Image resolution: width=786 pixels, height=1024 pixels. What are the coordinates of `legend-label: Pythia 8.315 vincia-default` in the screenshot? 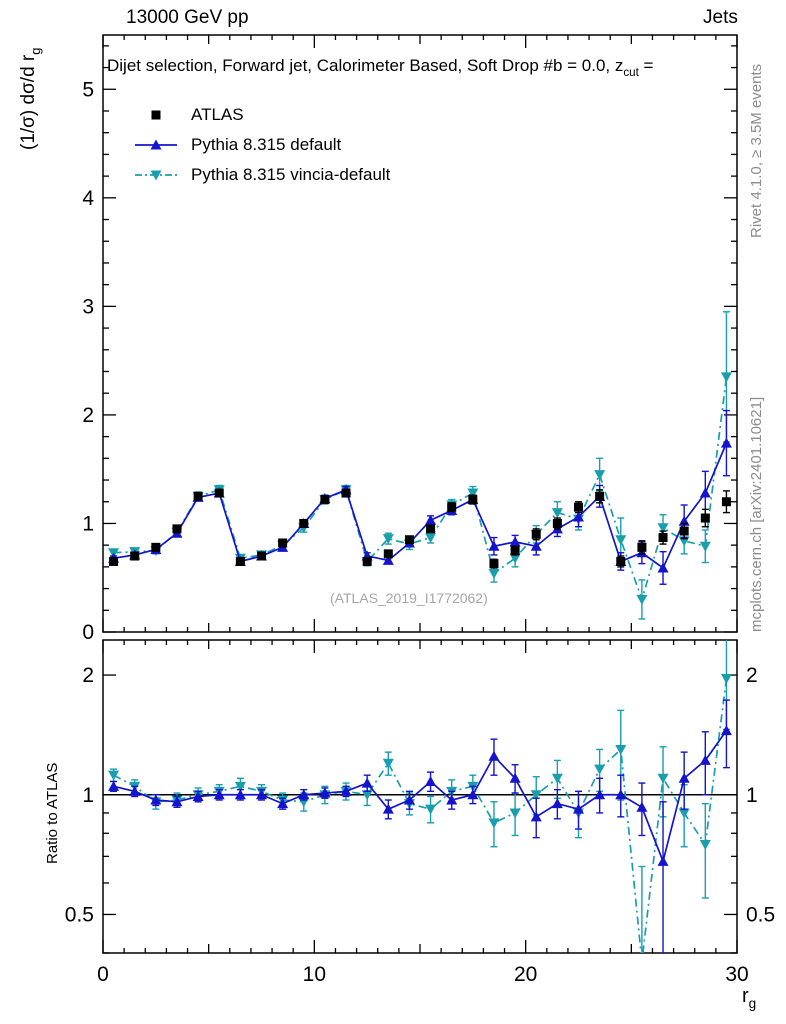 It's located at (291, 174).